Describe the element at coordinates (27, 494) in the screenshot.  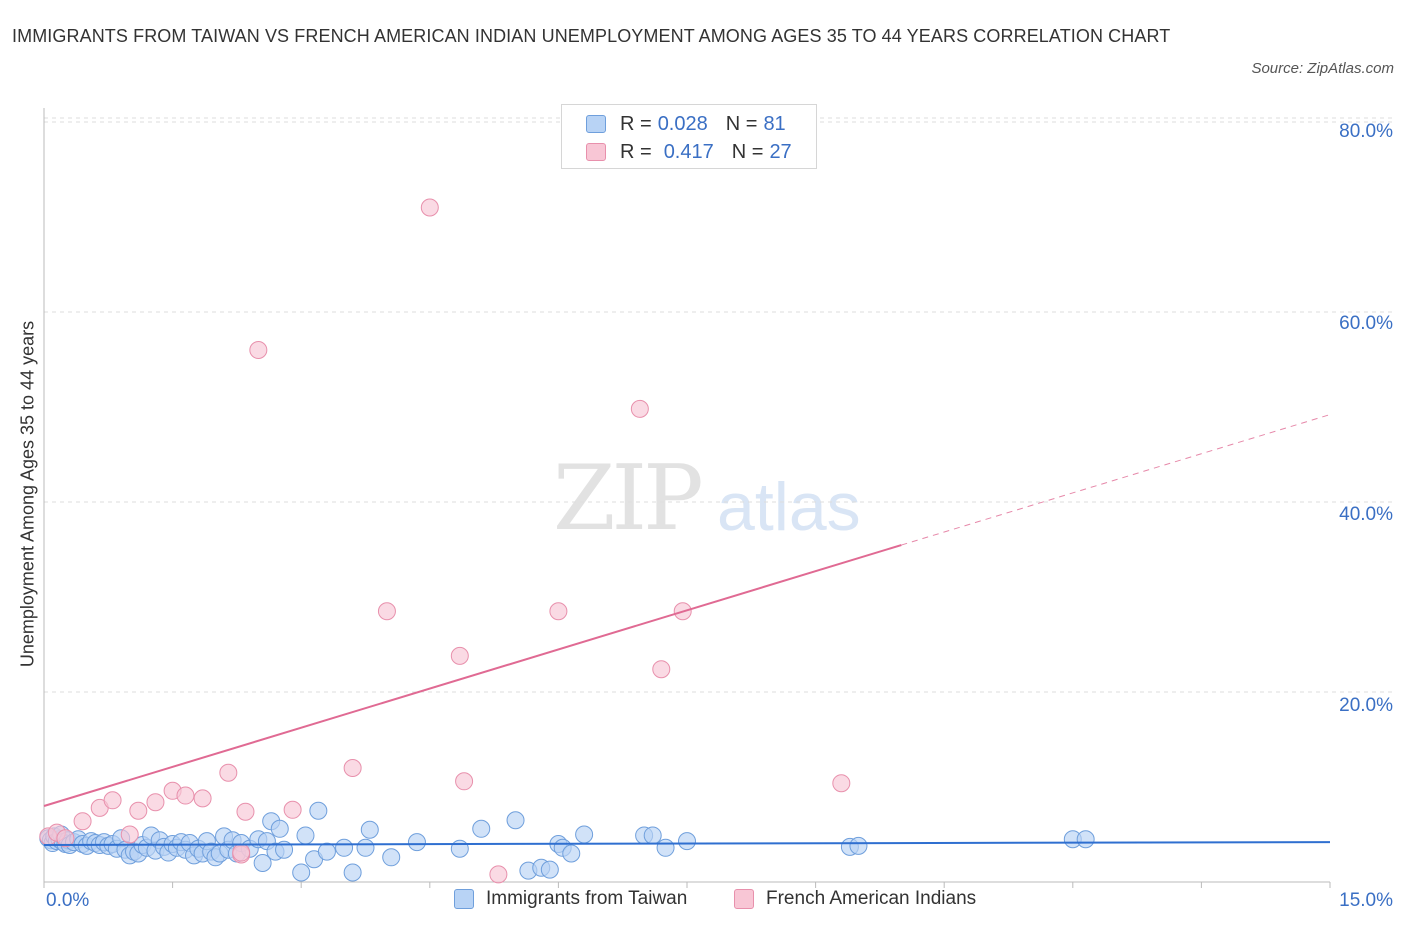
I see `y-axis-label: Unemployment Among Ages 35 to 44 years` at that location.